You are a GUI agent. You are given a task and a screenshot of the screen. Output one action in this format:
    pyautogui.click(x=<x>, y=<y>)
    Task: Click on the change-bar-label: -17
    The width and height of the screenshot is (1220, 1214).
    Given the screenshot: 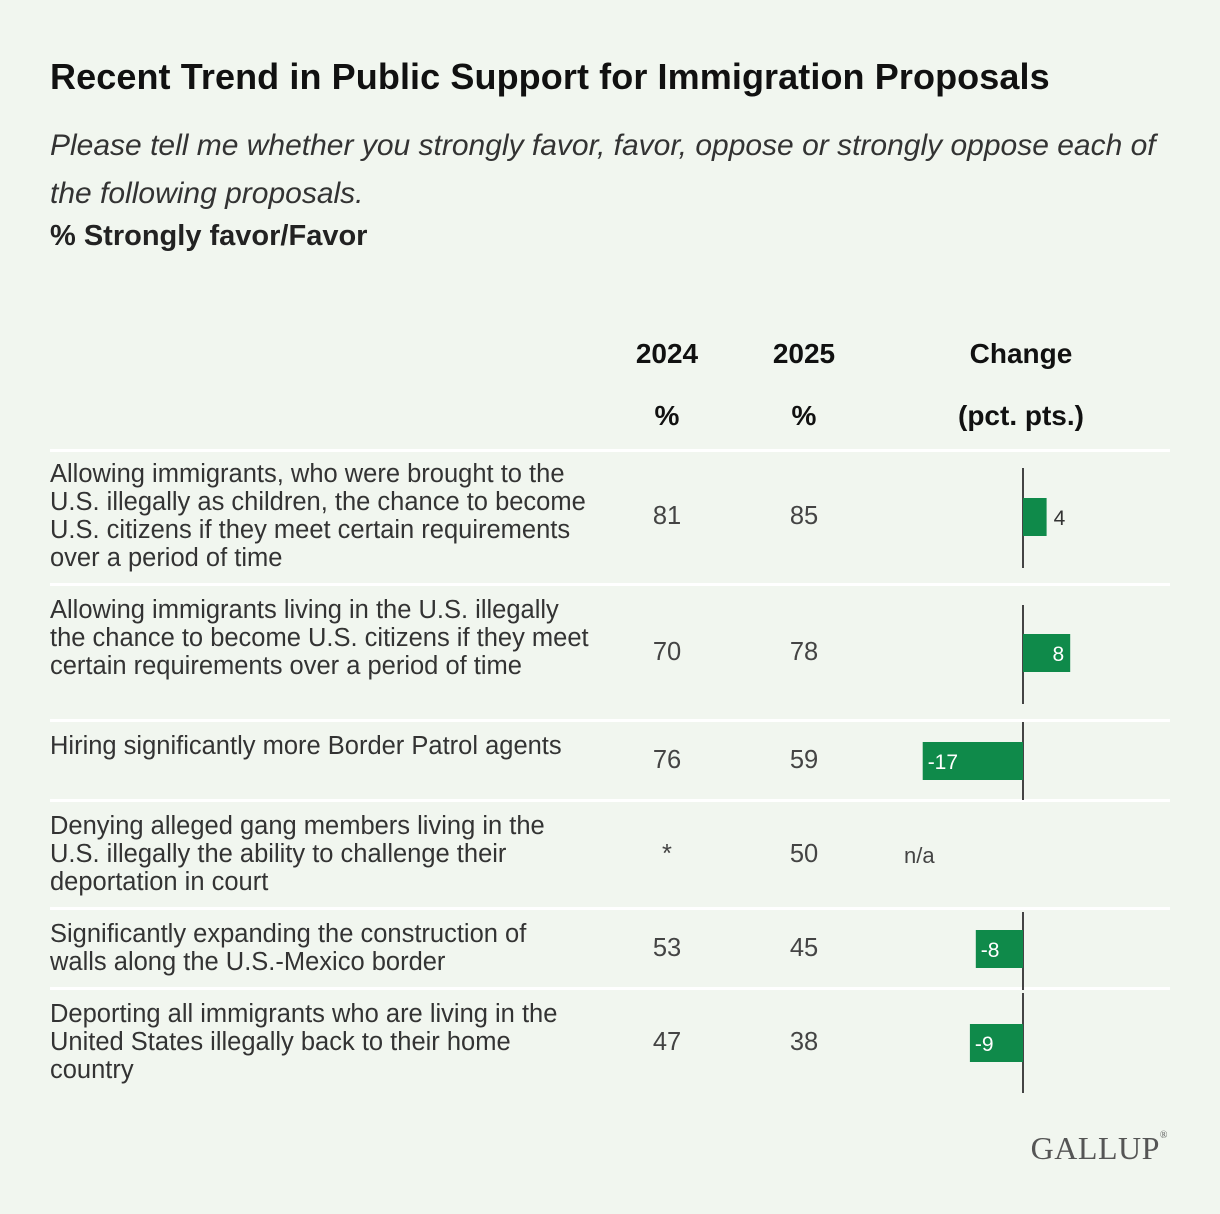 What is the action you would take?
    pyautogui.click(x=943, y=762)
    